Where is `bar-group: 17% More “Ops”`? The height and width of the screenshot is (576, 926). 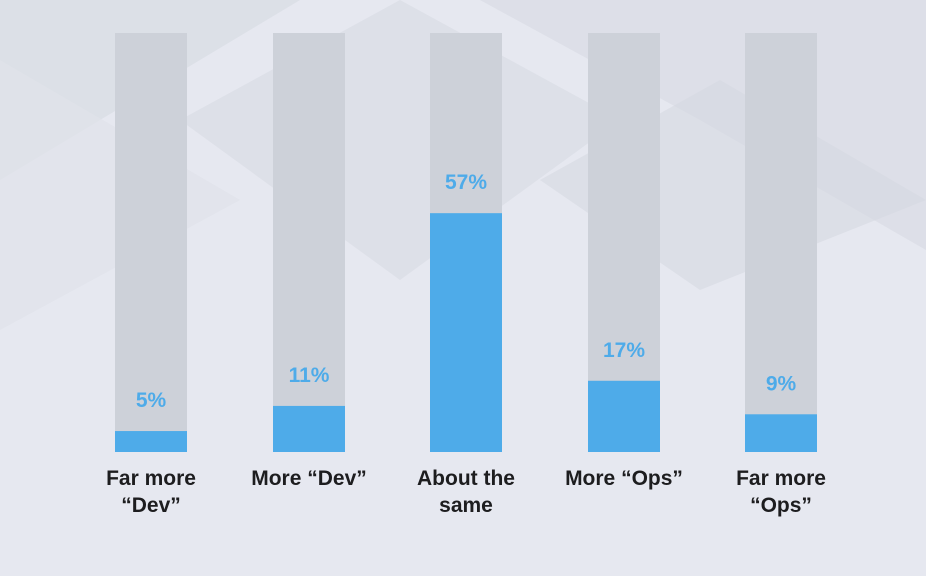 bar-group: 17% More “Ops” is located at coordinates (624, 261).